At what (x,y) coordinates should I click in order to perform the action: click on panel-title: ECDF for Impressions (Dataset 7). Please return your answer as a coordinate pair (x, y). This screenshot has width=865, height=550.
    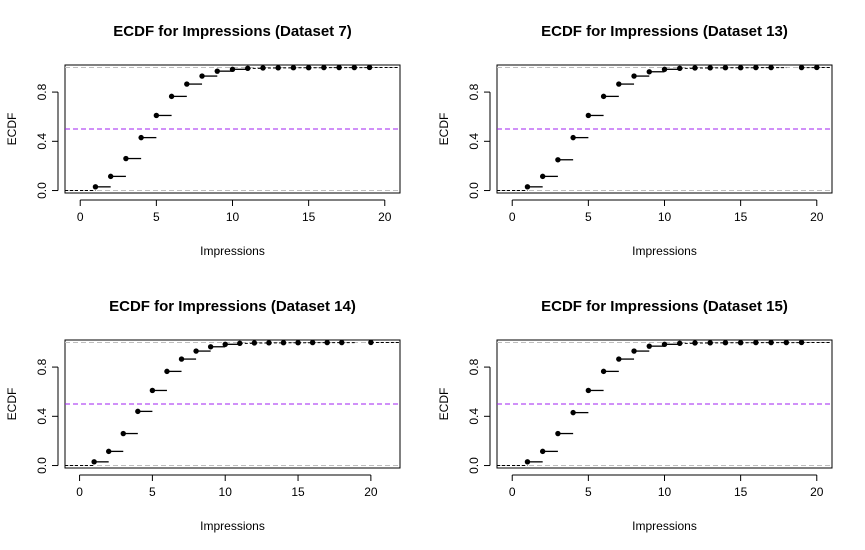
    Looking at the image, I should click on (232, 31).